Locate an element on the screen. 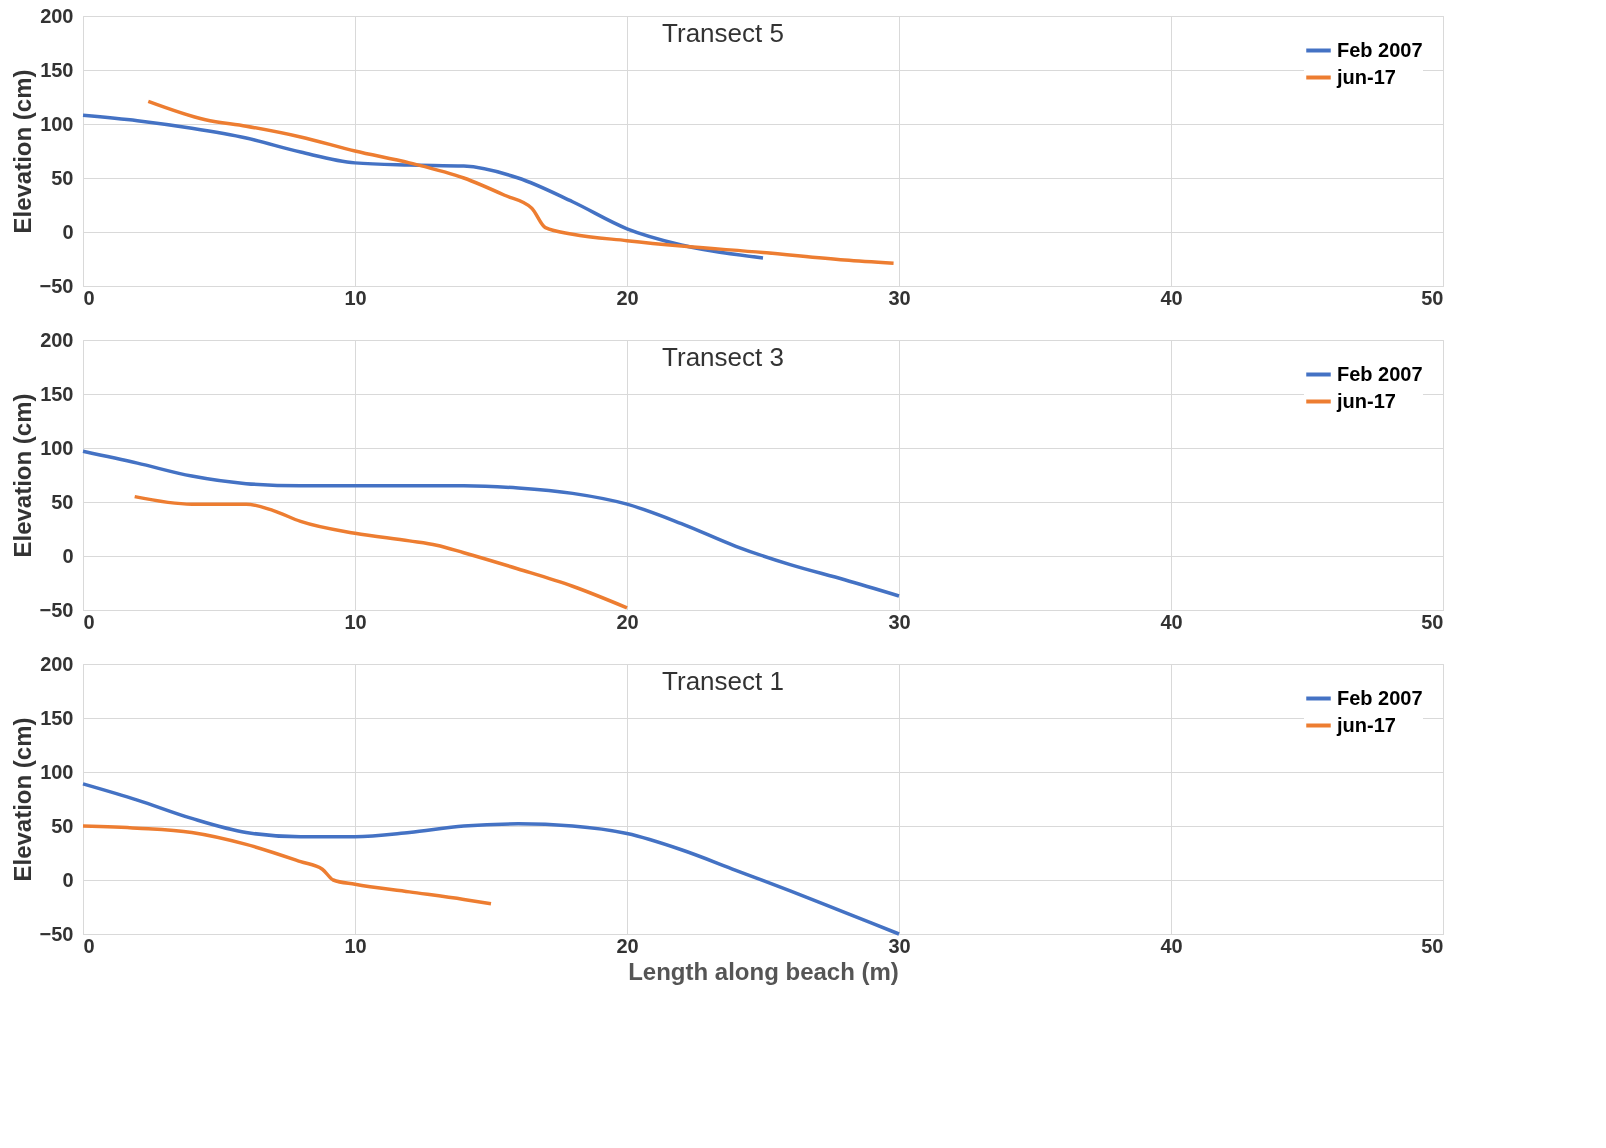 Image resolution: width=1606 pixels, height=1148 pixels. chart-title: Transect 5 is located at coordinates (723, 33).